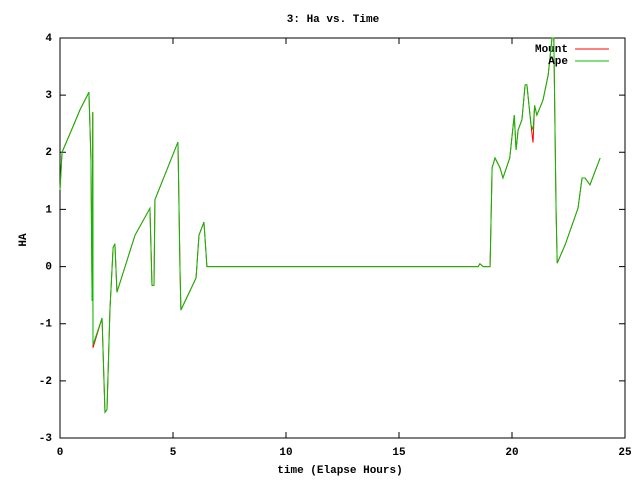 The image size is (640, 480). Describe the element at coordinates (48, 153) in the screenshot. I see `y-tick-label: 2` at that location.